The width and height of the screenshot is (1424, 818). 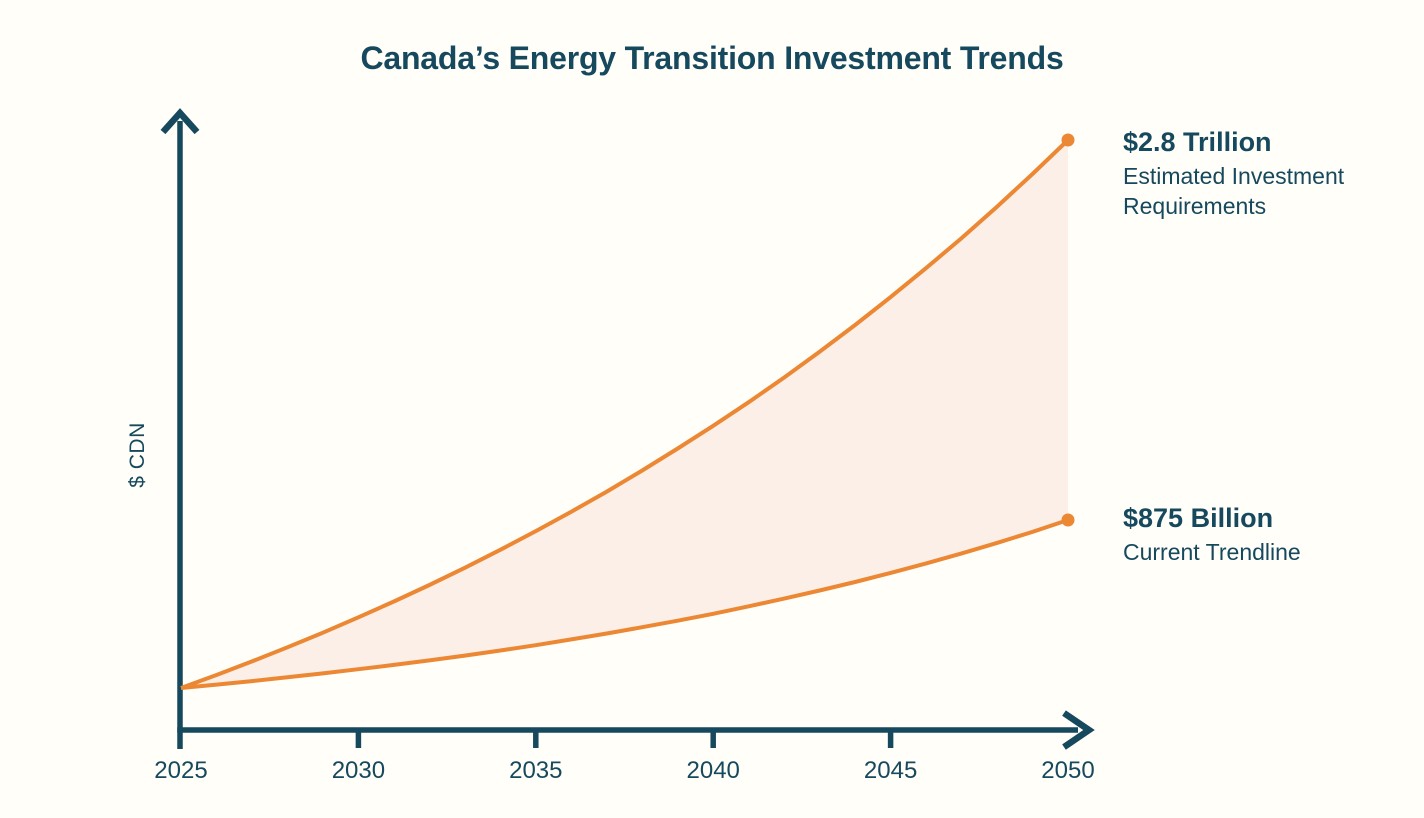 What do you see at coordinates (1068, 520) in the screenshot?
I see `lower-endpoint-dot` at bounding box center [1068, 520].